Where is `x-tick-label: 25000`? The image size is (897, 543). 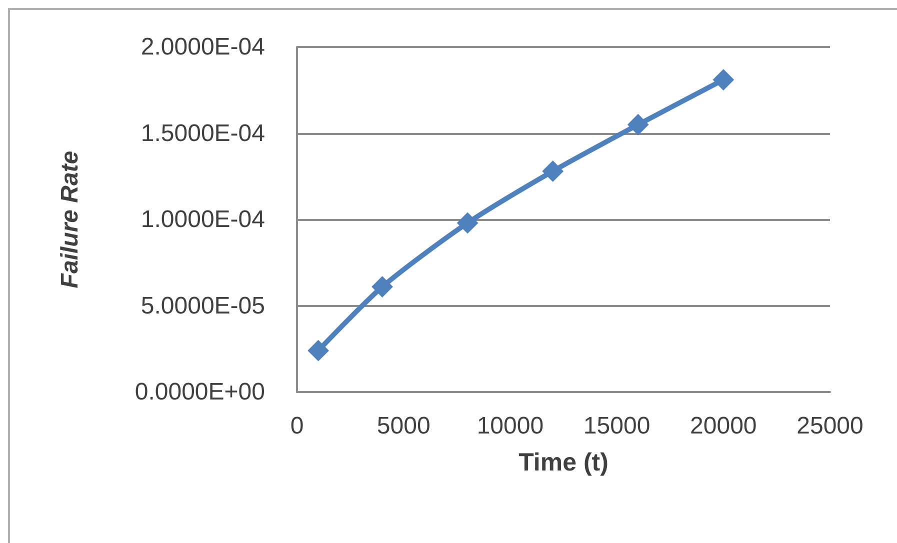
x-tick-label: 25000 is located at coordinates (830, 426).